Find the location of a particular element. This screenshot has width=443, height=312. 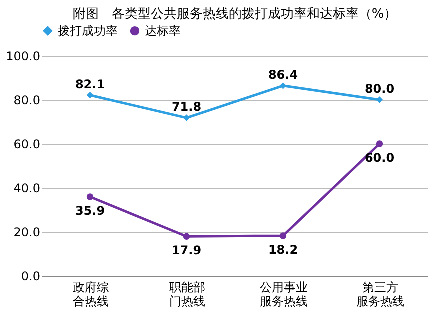

data-label: 60.0 is located at coordinates (379, 158).